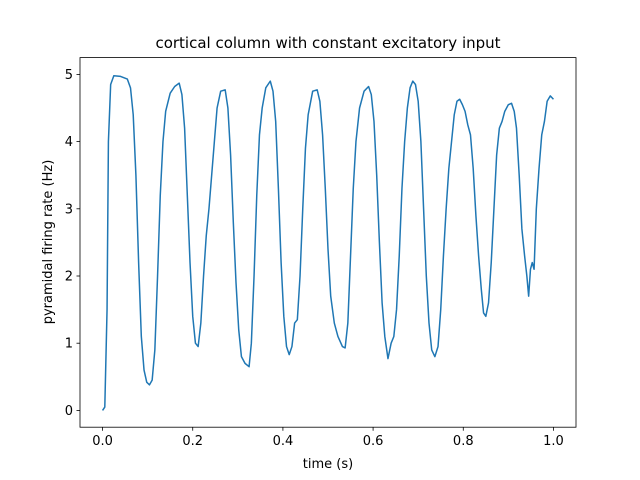 This screenshot has height=480, width=640. Describe the element at coordinates (102, 441) in the screenshot. I see `x-tick-label: 0.0` at that location.